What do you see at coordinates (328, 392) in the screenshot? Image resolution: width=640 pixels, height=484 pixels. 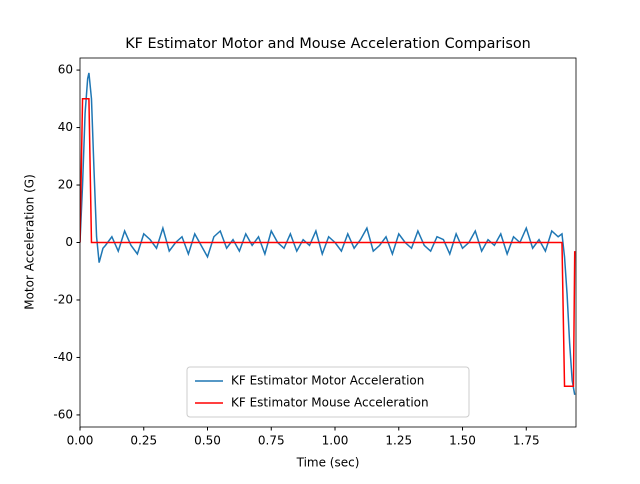 I see `legend-box` at bounding box center [328, 392].